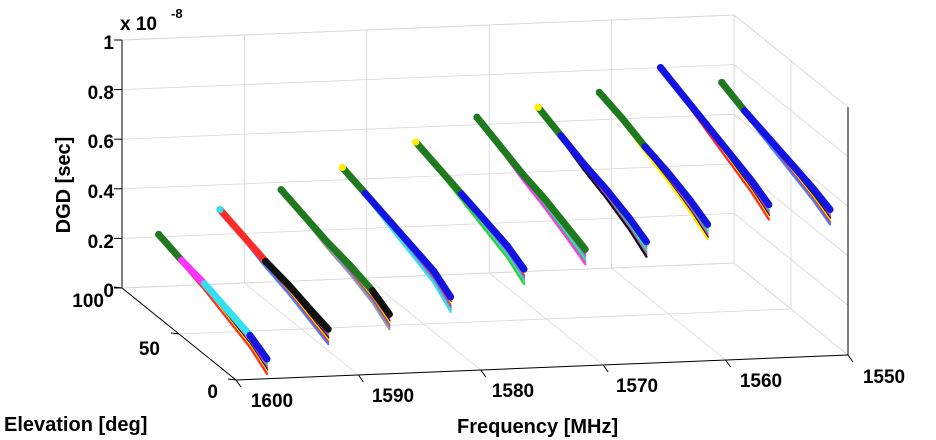 The width and height of the screenshot is (936, 440). Describe the element at coordinates (637, 386) in the screenshot. I see `x-tick-label: 1570` at that location.